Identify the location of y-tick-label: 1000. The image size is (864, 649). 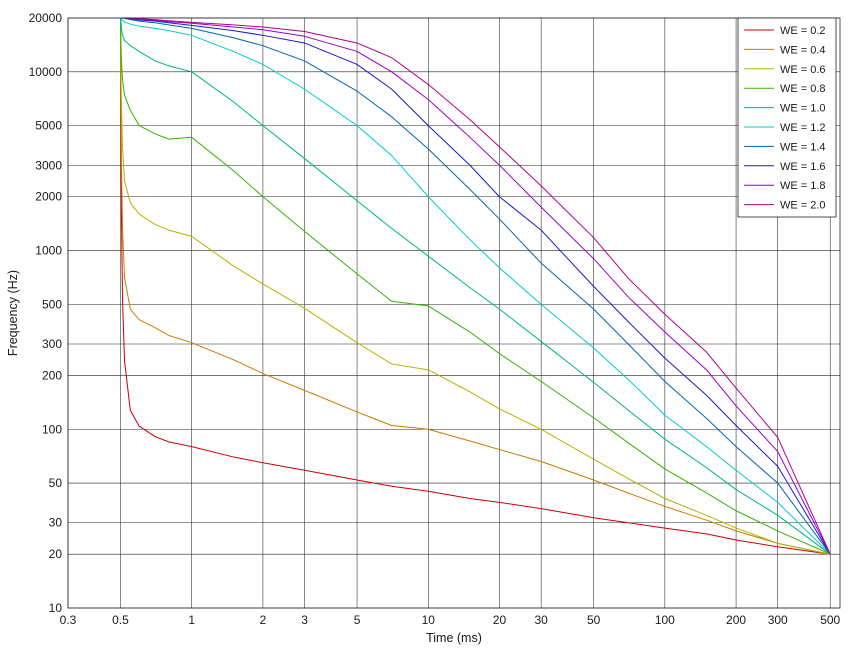
(48, 251).